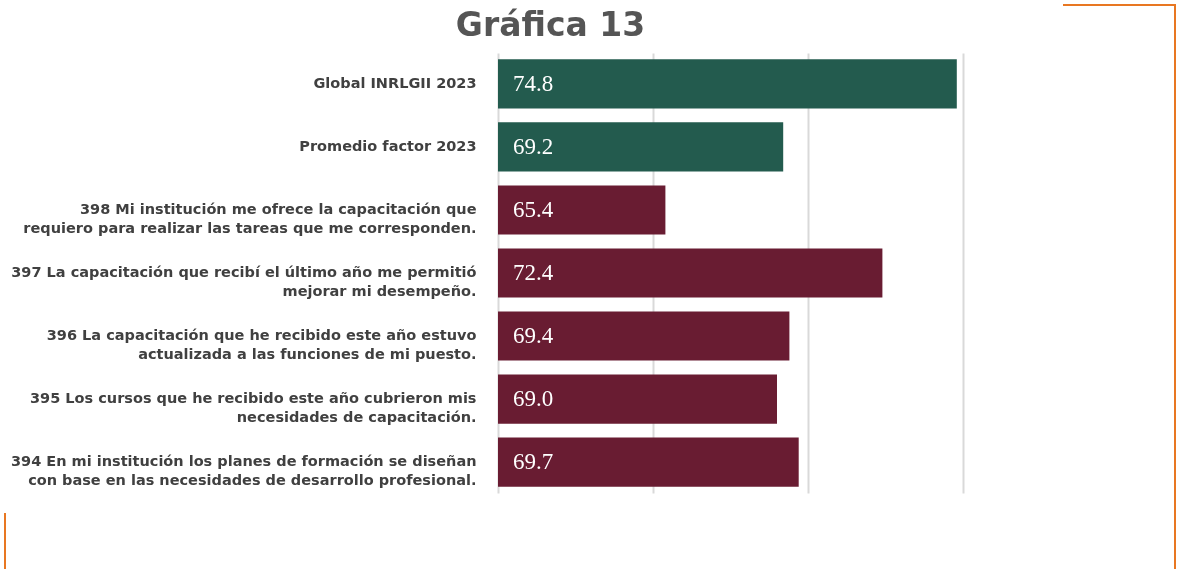 The height and width of the screenshot is (571, 1184). I want to click on y-tick-label: 396 La capacitación que he recibido este año estuvo actualizada a las funciones de mi puesto., so click(261, 345).